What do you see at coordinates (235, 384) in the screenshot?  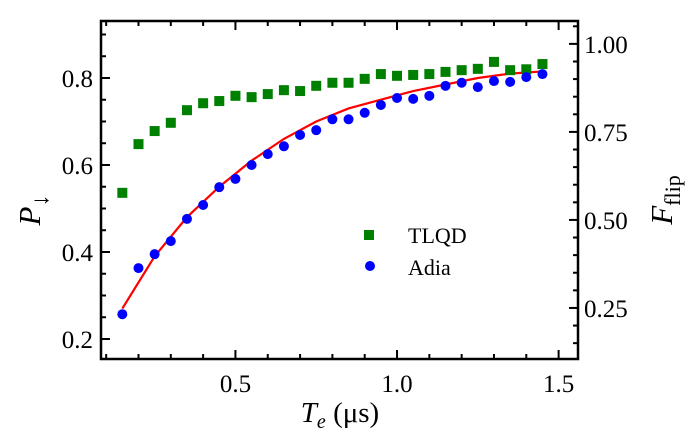 I see `x-tick-label: 0.5` at bounding box center [235, 384].